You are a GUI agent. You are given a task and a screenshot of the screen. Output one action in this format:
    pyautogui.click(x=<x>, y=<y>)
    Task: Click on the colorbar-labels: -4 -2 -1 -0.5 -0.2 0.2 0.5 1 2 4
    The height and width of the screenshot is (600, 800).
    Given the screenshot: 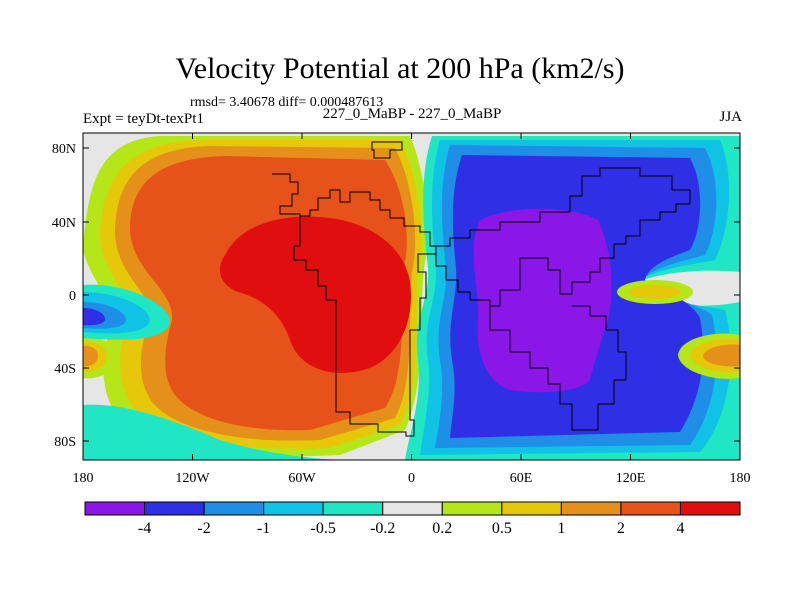 What is the action you would take?
    pyautogui.click(x=411, y=528)
    